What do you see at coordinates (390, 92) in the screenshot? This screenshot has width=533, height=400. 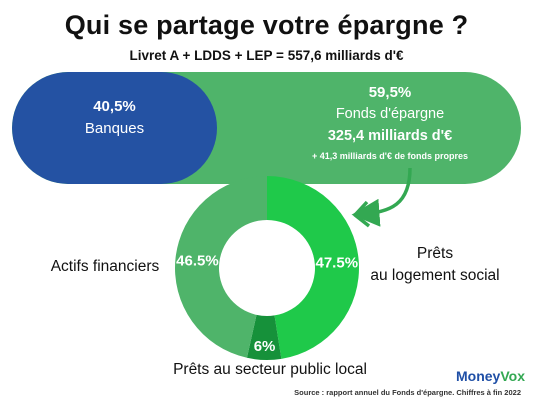 I see `fund-percent: 59,5%` at bounding box center [390, 92].